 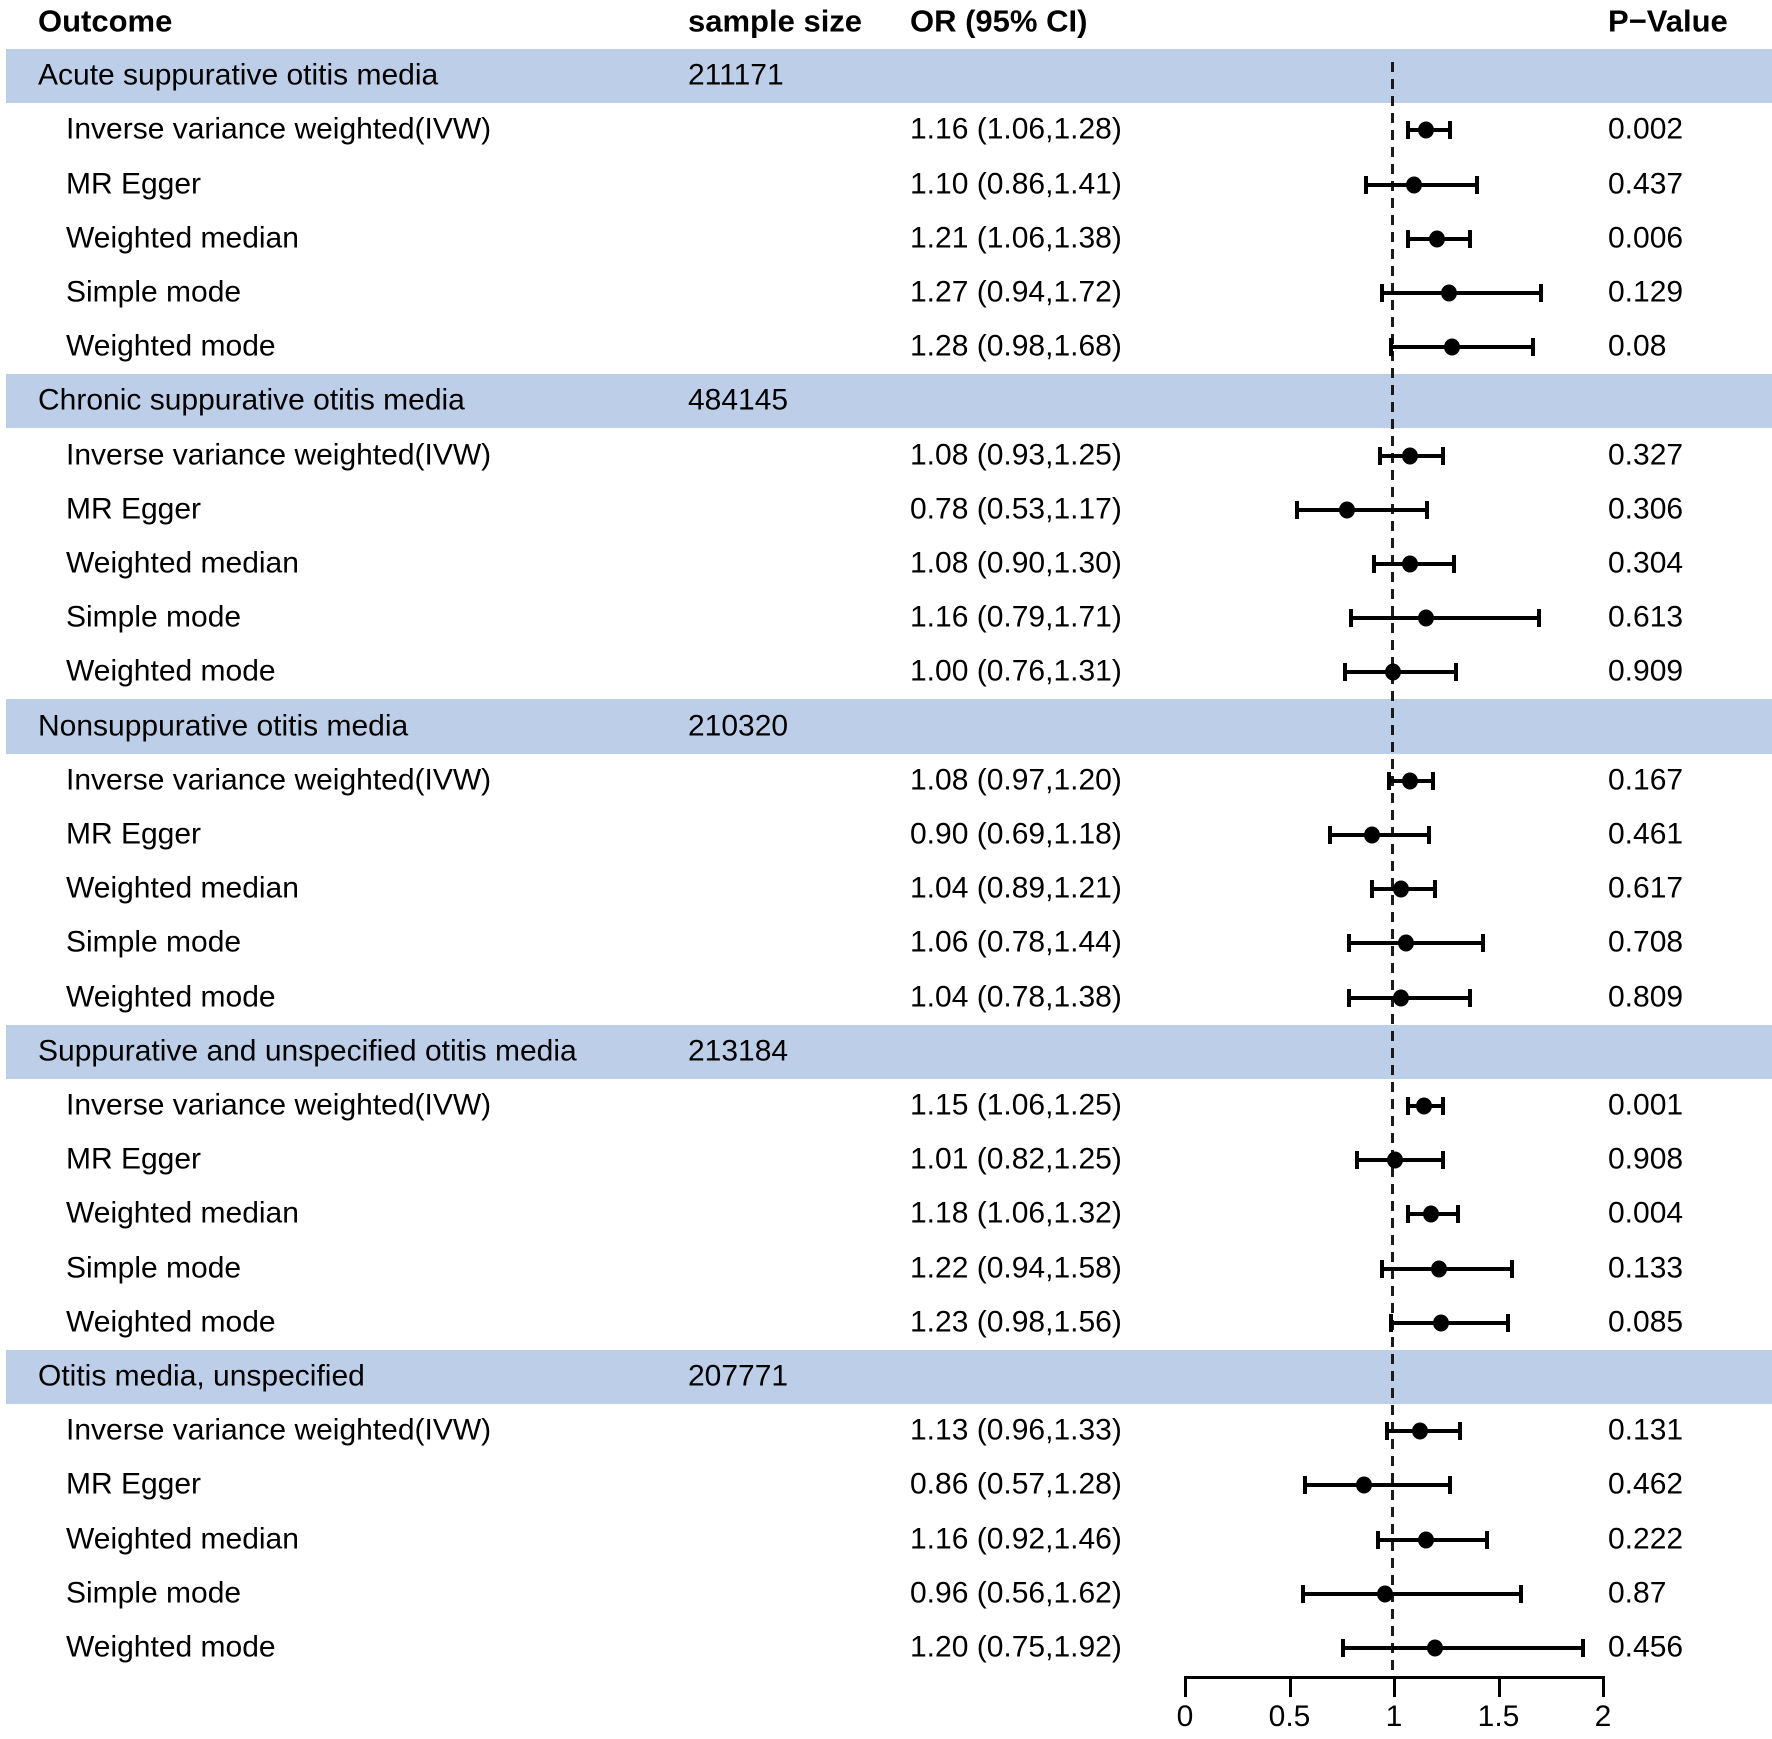 I want to click on or-ci-text: 1.06 (0.78,1.44), so click(x=1016, y=942).